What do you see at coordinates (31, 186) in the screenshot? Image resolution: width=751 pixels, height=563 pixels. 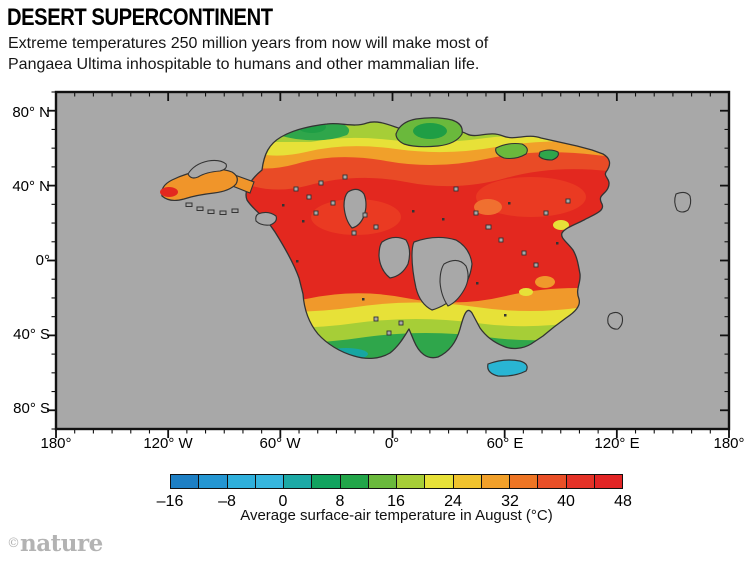 I see `lat-label-40n: 40° N` at bounding box center [31, 186].